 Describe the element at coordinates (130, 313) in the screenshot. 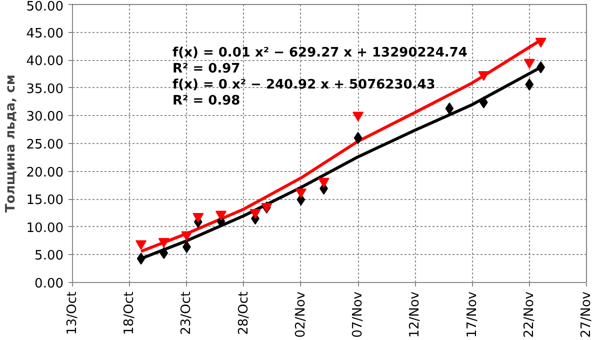

I see `x-tick-label: 18/Oct` at that location.